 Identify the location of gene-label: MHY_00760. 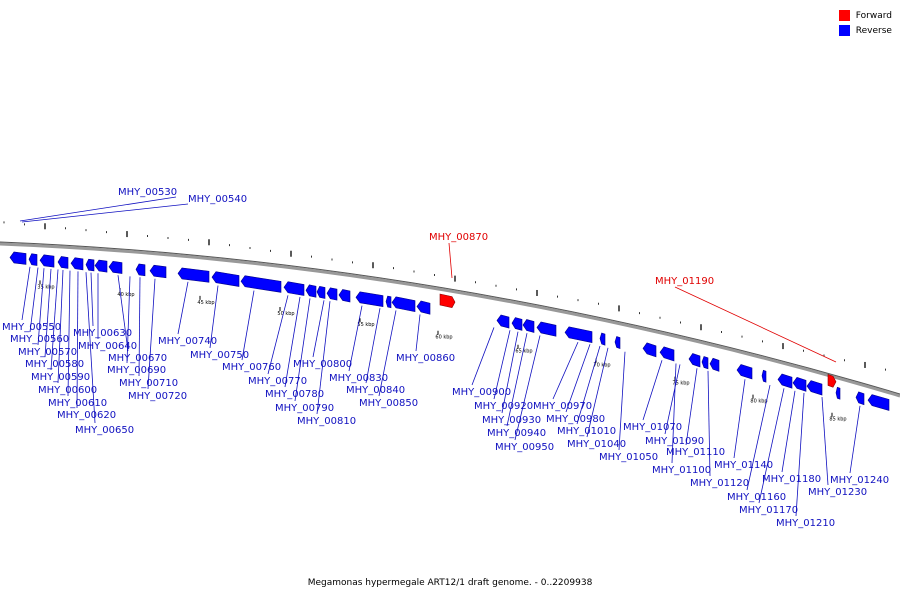
(251, 367).